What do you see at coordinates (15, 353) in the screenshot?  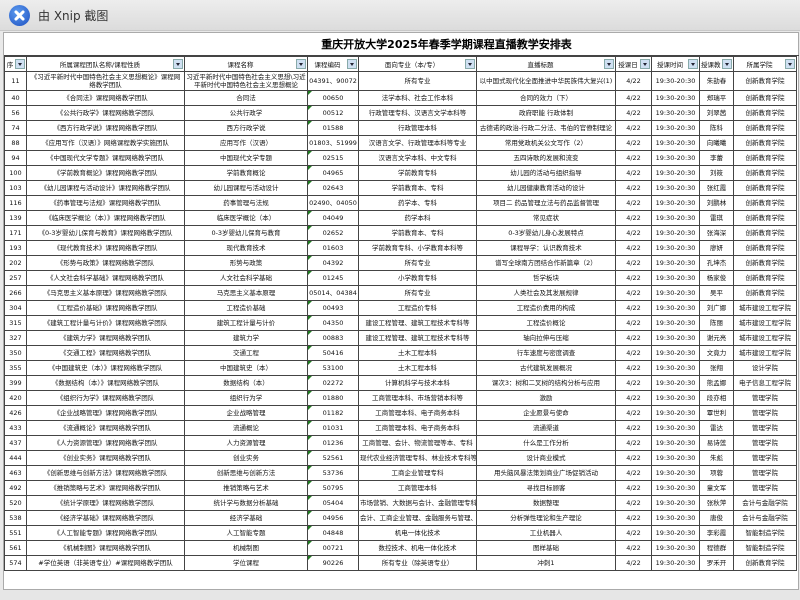 I see `cell: 350` at bounding box center [15, 353].